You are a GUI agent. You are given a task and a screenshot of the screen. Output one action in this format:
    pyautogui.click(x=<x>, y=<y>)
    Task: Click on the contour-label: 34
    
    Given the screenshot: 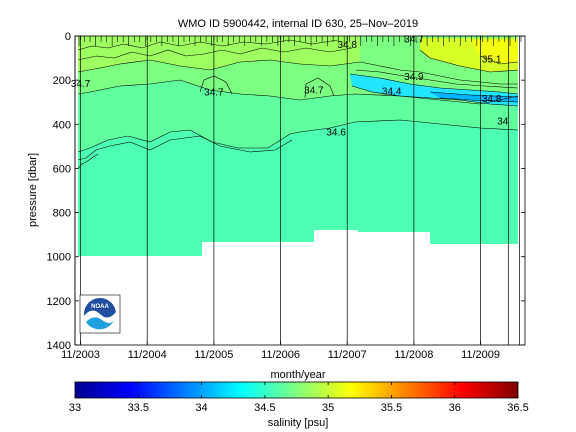 What is the action you would take?
    pyautogui.click(x=503, y=121)
    